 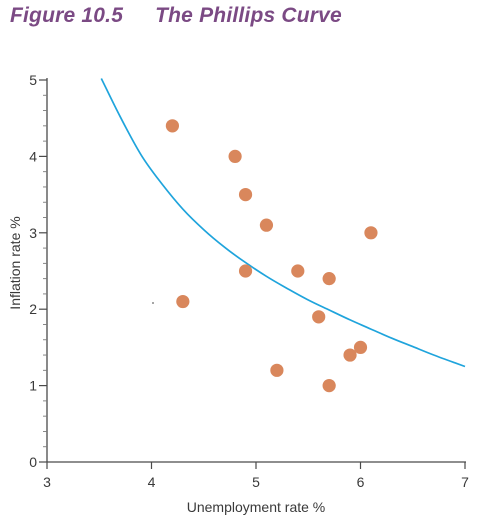 I want to click on y-tick-label: 4, so click(x=33, y=156).